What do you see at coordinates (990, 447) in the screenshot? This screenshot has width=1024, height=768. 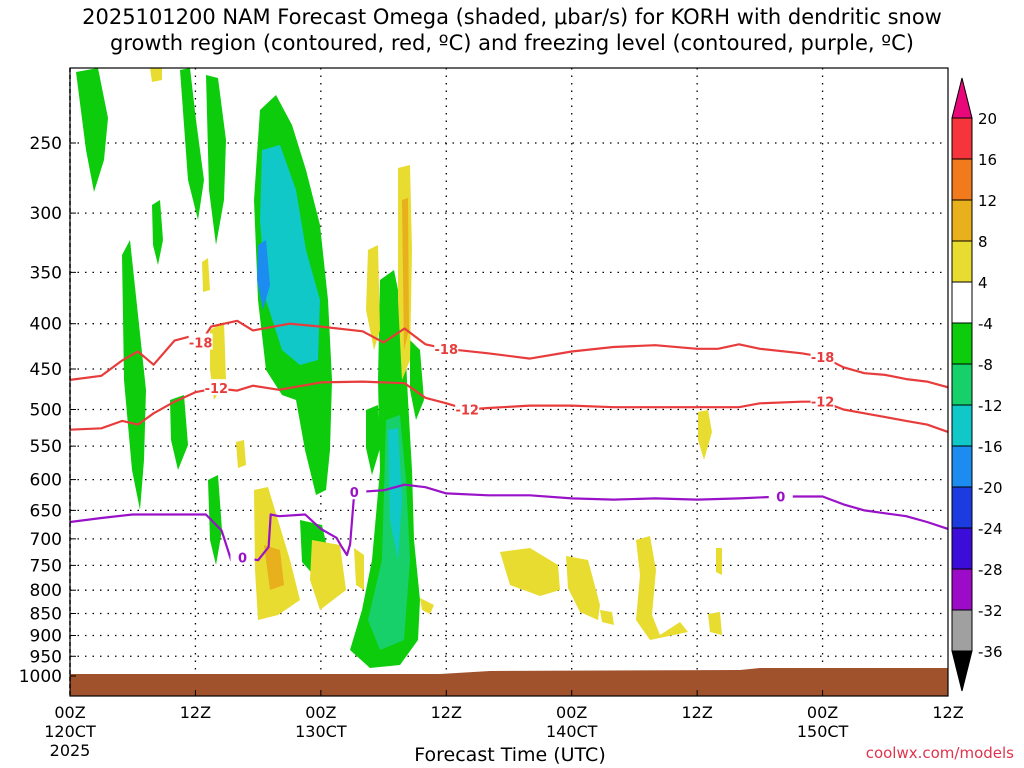 I see `colorbar-label: -16` at bounding box center [990, 447].